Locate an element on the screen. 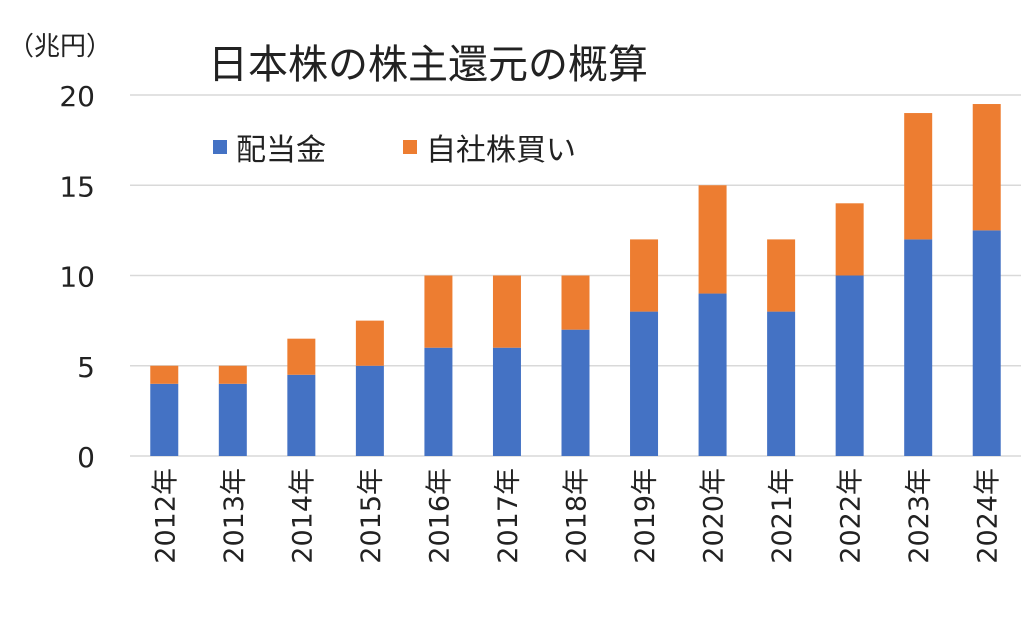 The height and width of the screenshot is (619, 1029). legend: 配当金 自社株買い is located at coordinates (394, 150).